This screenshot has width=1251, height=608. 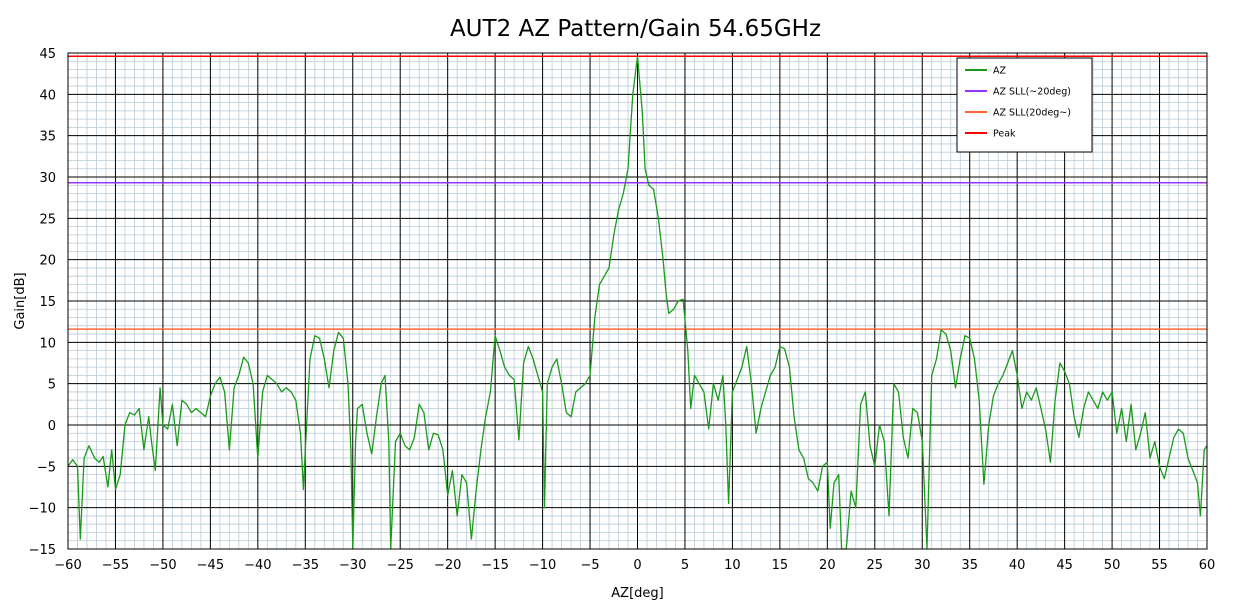 What do you see at coordinates (47, 95) in the screenshot?
I see `y-tick-label: 40` at bounding box center [47, 95].